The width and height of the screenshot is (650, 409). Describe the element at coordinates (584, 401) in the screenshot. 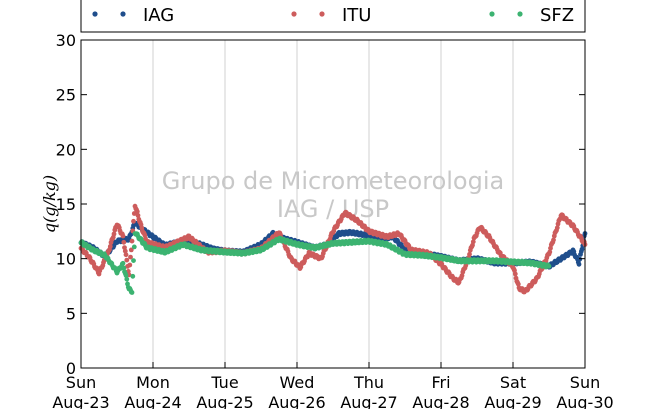

I see `x-tick-label-date: Aug-30` at that location.